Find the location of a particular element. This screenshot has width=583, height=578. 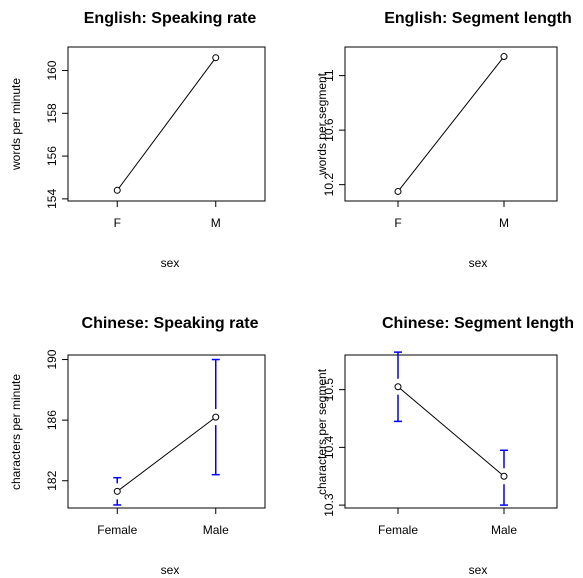

y-tick-label: 10.6 is located at coordinates (329, 130).